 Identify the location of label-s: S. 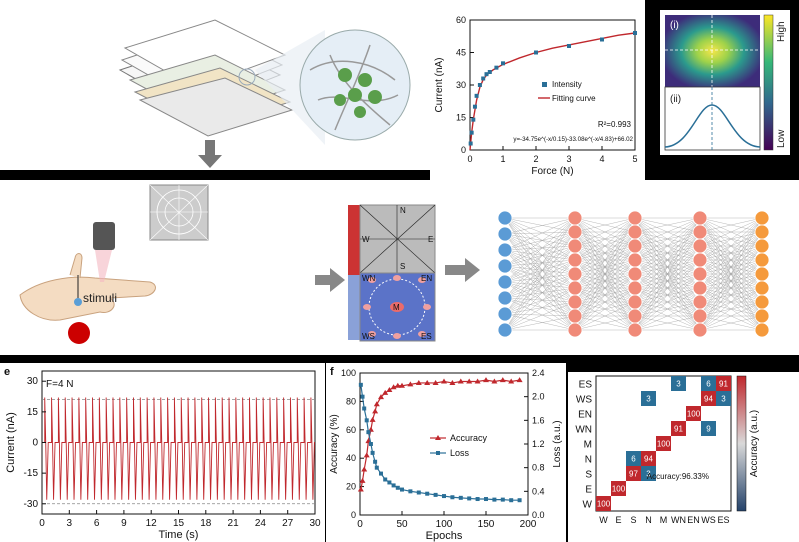
(402, 266).